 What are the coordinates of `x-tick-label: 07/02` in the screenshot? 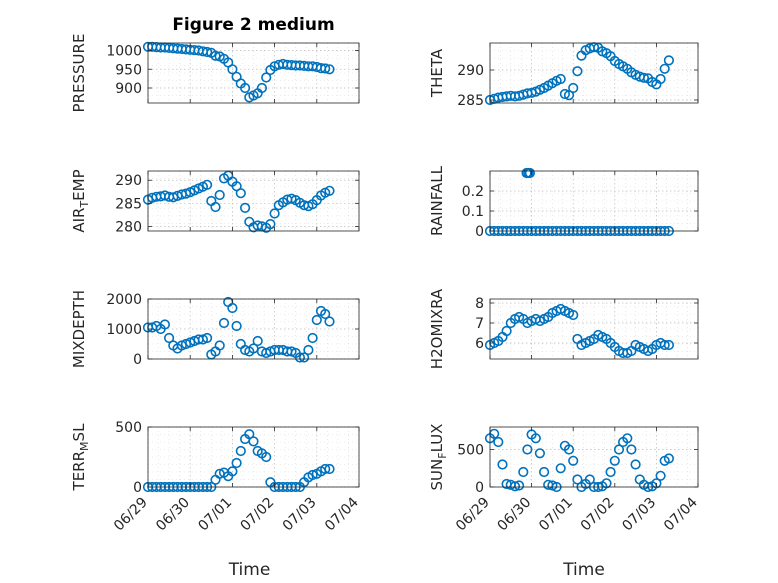 It's located at (258, 515).